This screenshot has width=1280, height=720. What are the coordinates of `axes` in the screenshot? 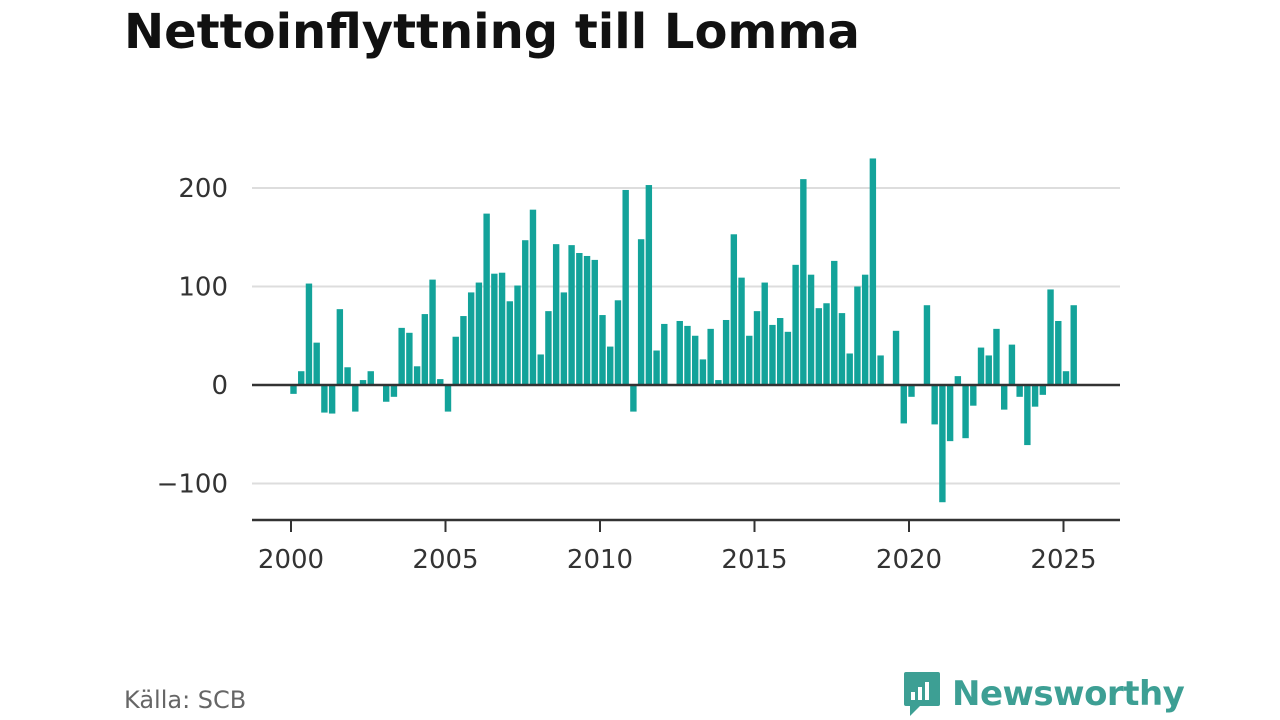 It's located at (686, 457).